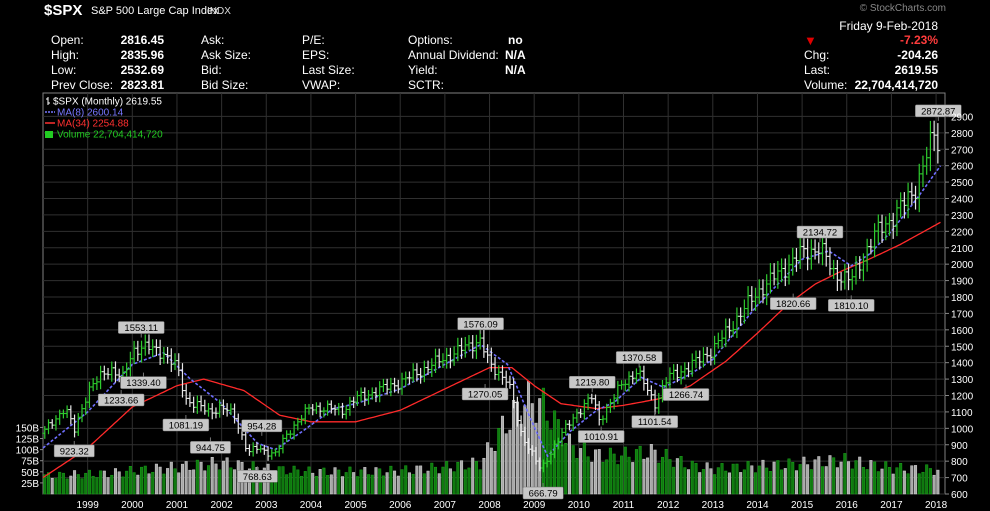  I want to click on volume-tick-label: 50B, so click(30, 473).